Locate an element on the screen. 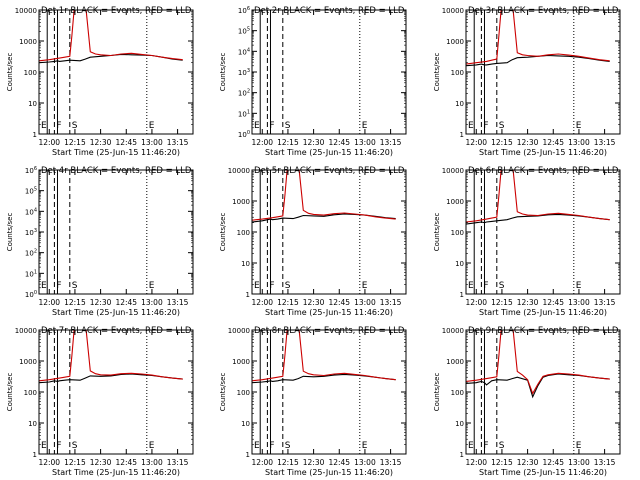 The image size is (640, 480). plot-title: Det 9r BLACK = Events, RED = LLD is located at coordinates (543, 331).